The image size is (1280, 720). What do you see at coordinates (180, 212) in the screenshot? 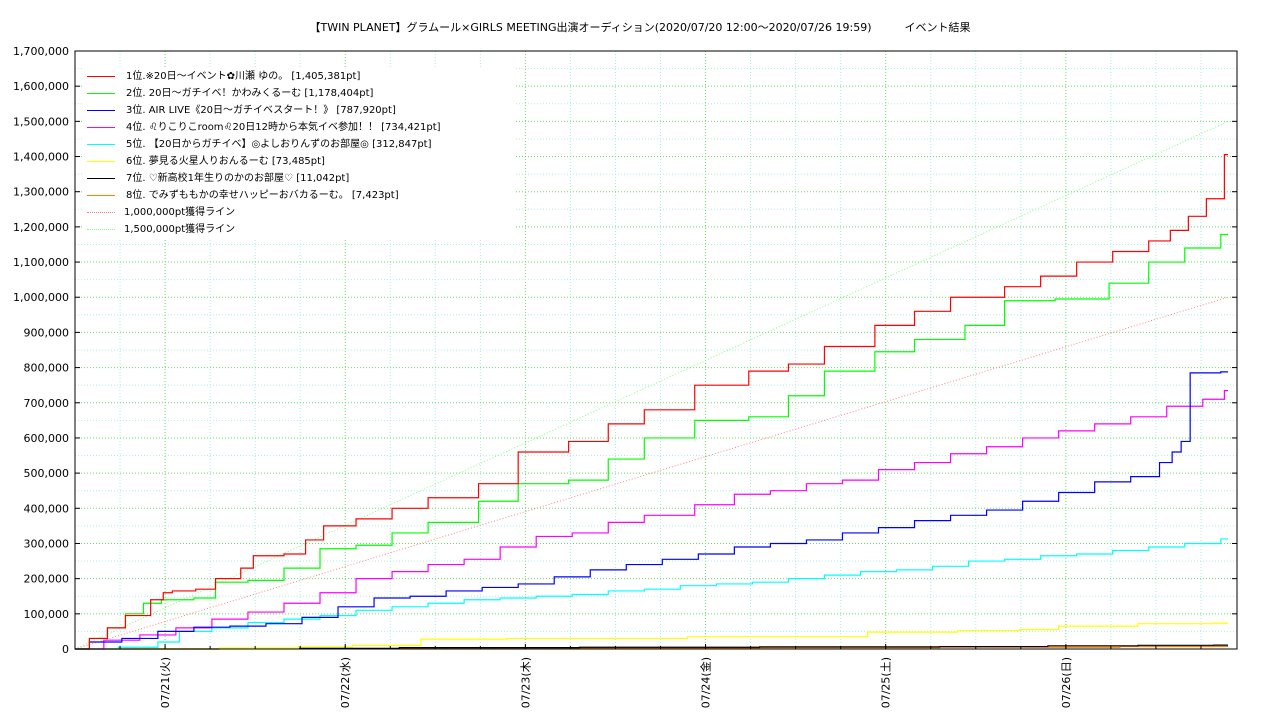
I see `legend-label: 1,000,000pt獲得ライン` at bounding box center [180, 212].